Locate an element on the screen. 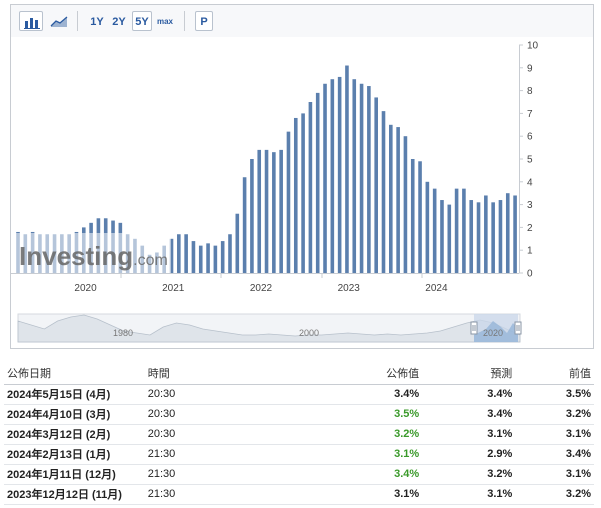  toolbar-divider is located at coordinates (184, 21).